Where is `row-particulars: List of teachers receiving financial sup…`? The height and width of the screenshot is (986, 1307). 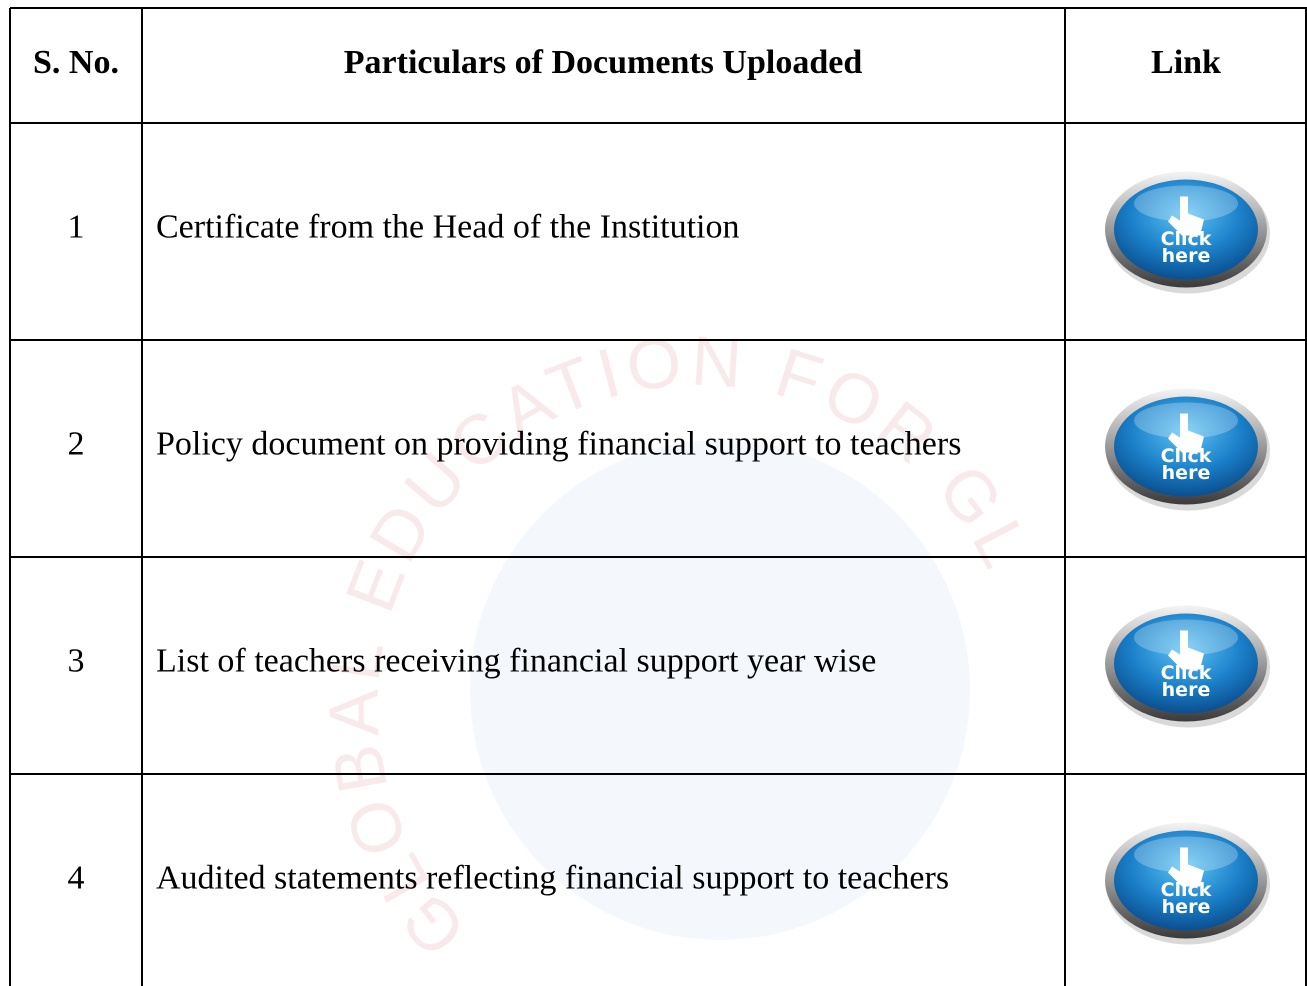 row-particulars: List of teachers receiving financial sup… is located at coordinates (516, 660).